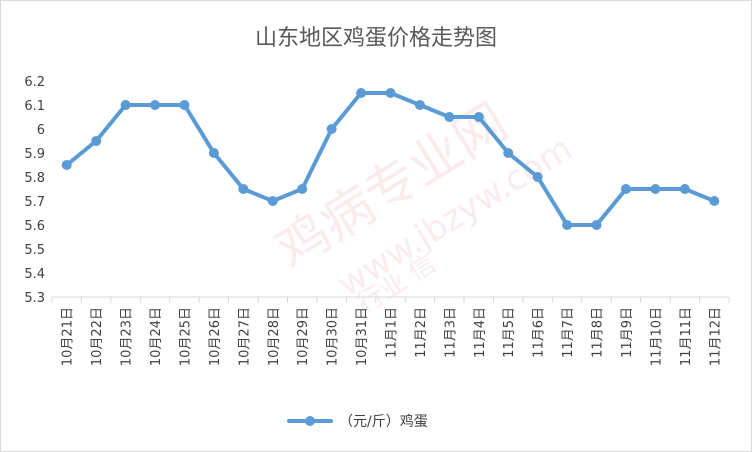  What do you see at coordinates (568, 332) in the screenshot?
I see `x-tick-label: 11月7日` at bounding box center [568, 332].